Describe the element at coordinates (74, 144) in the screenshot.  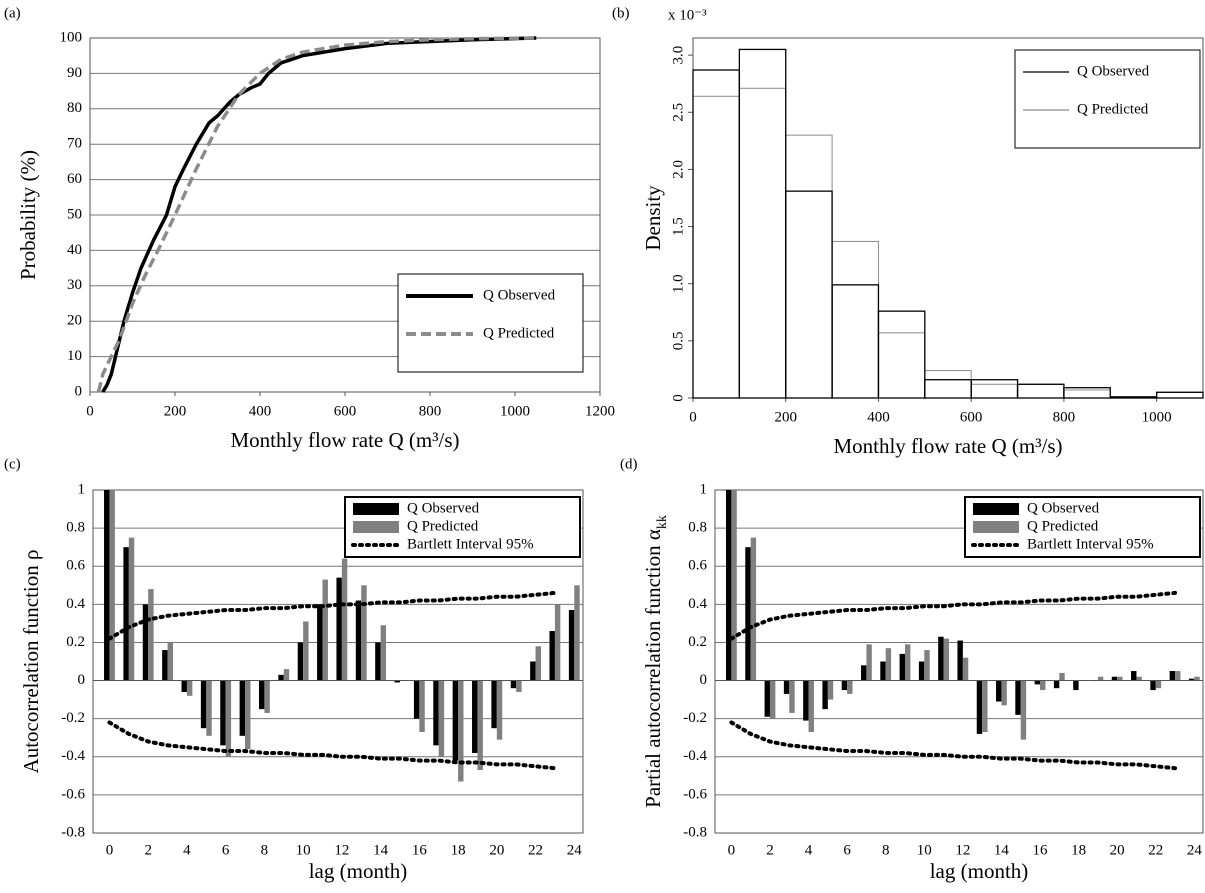
I see `y-tick-label: 70` at that location.